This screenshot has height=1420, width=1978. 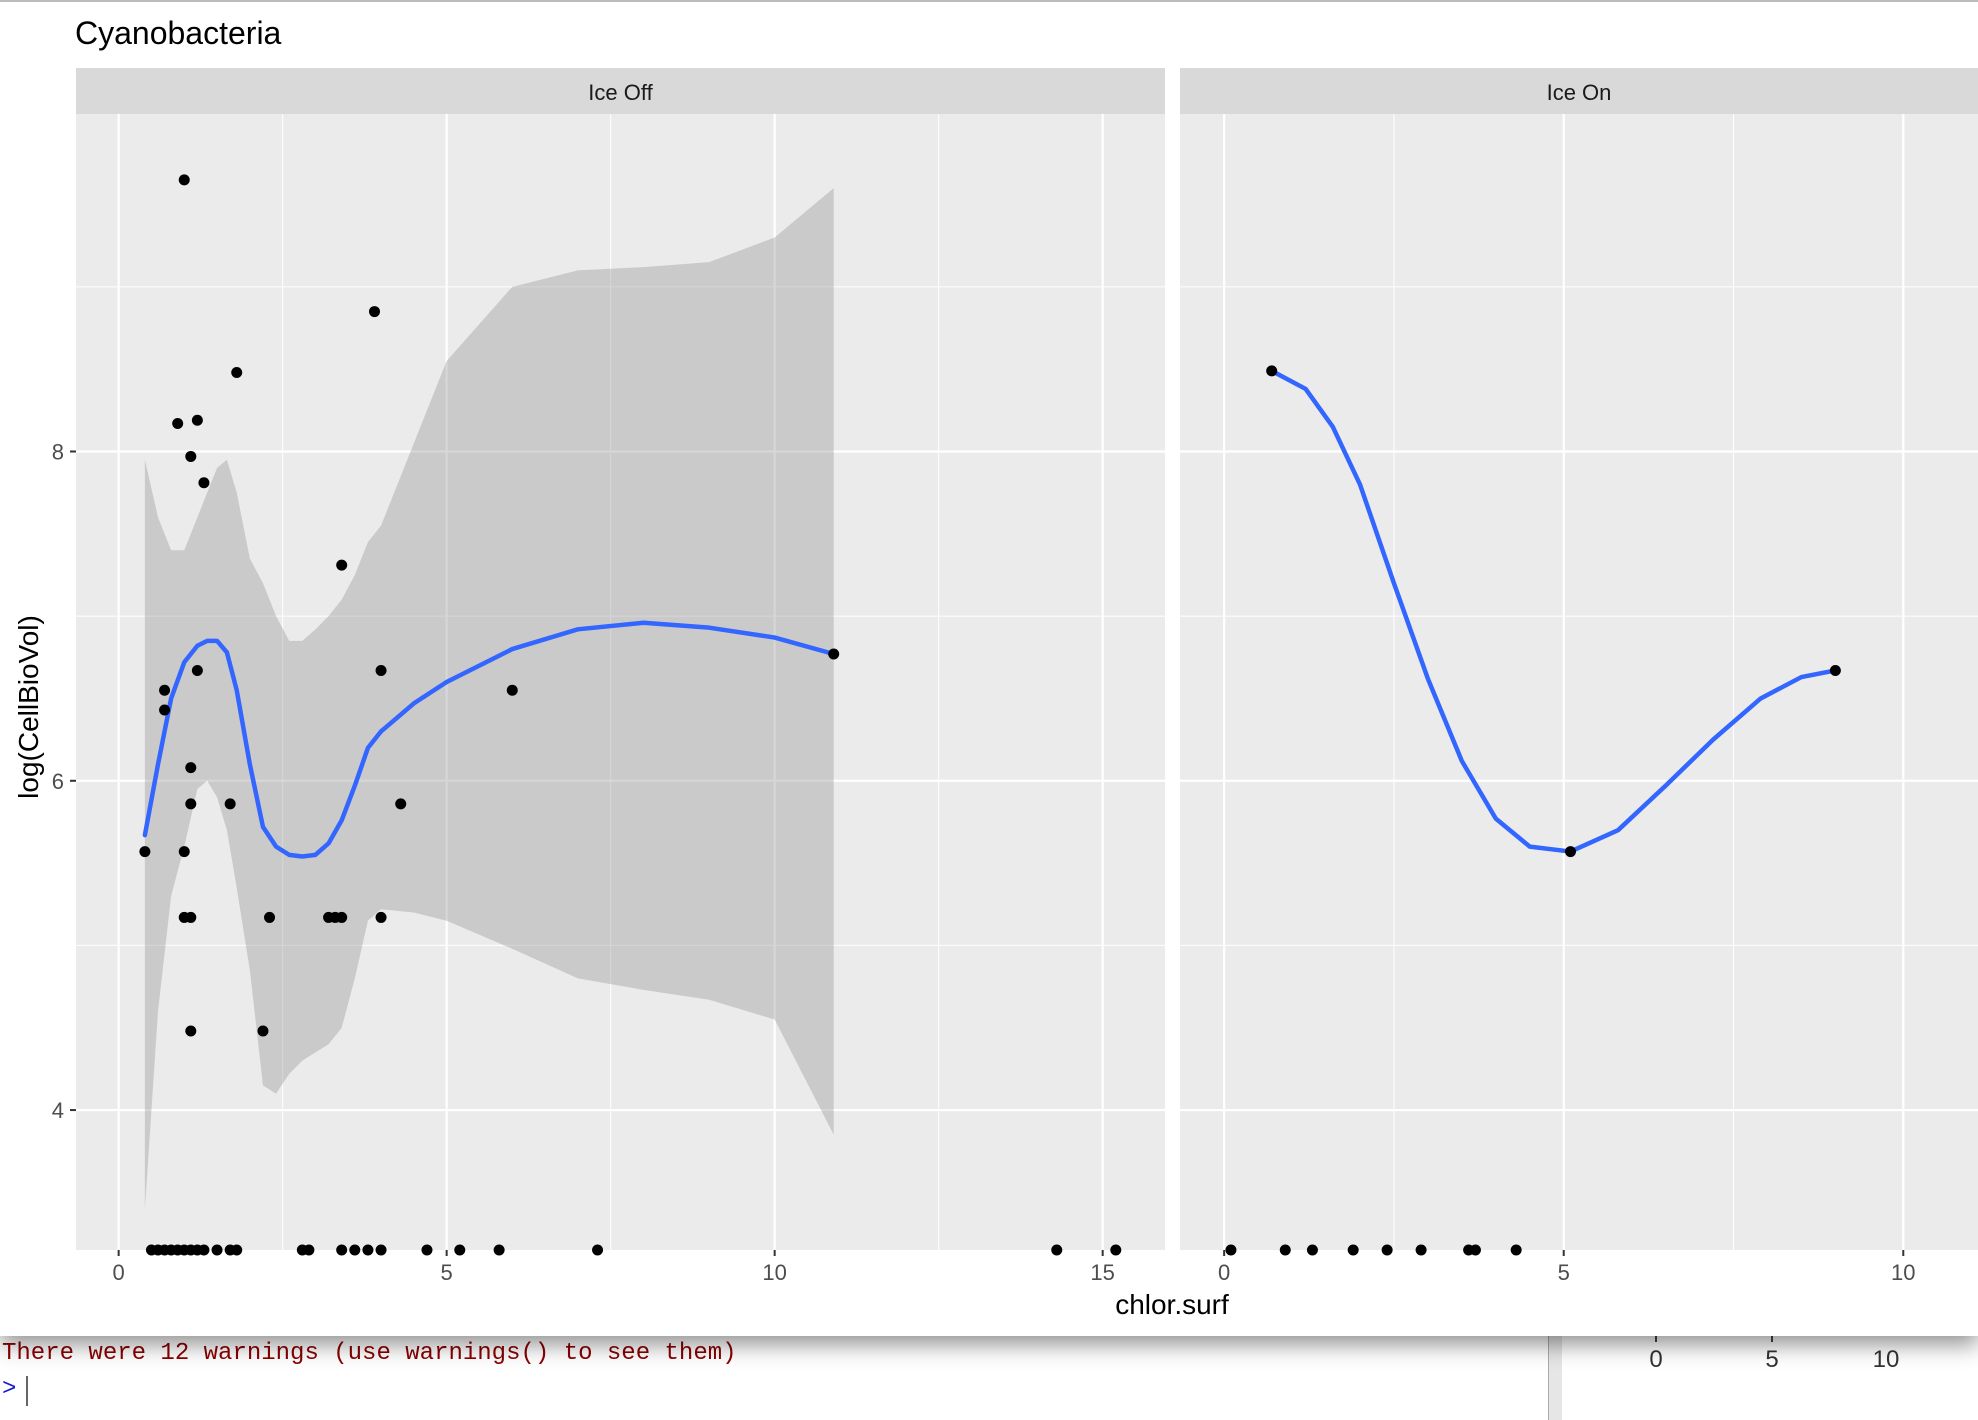 I want to click on facet-strip-label: Ice Off, so click(x=620, y=92).